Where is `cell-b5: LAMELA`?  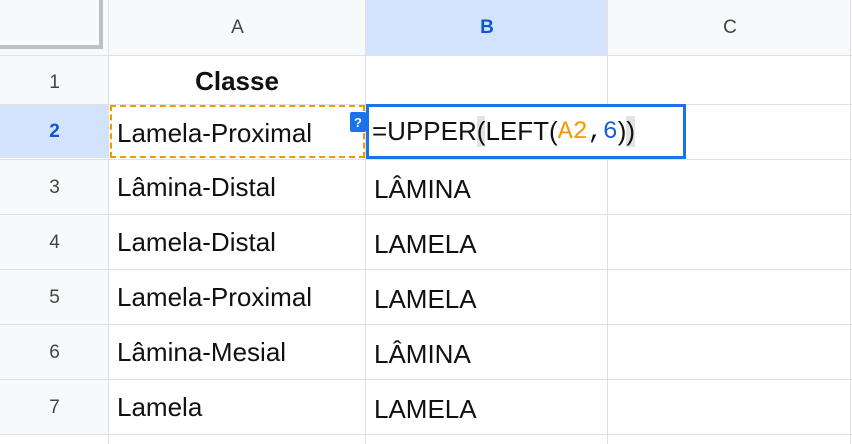
cell-b5: LAMELA is located at coordinates (425, 299).